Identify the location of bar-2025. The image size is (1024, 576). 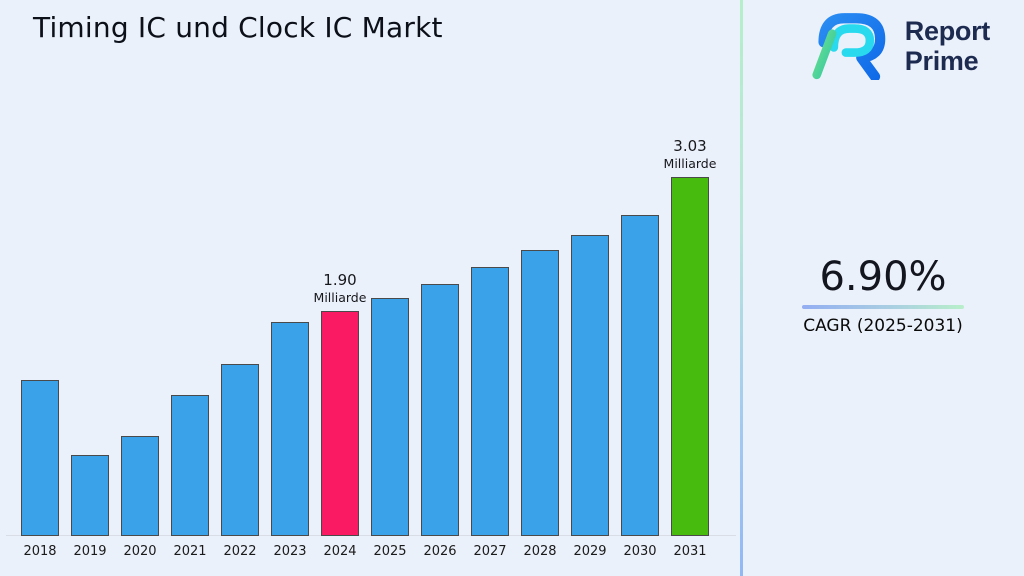
(390, 417).